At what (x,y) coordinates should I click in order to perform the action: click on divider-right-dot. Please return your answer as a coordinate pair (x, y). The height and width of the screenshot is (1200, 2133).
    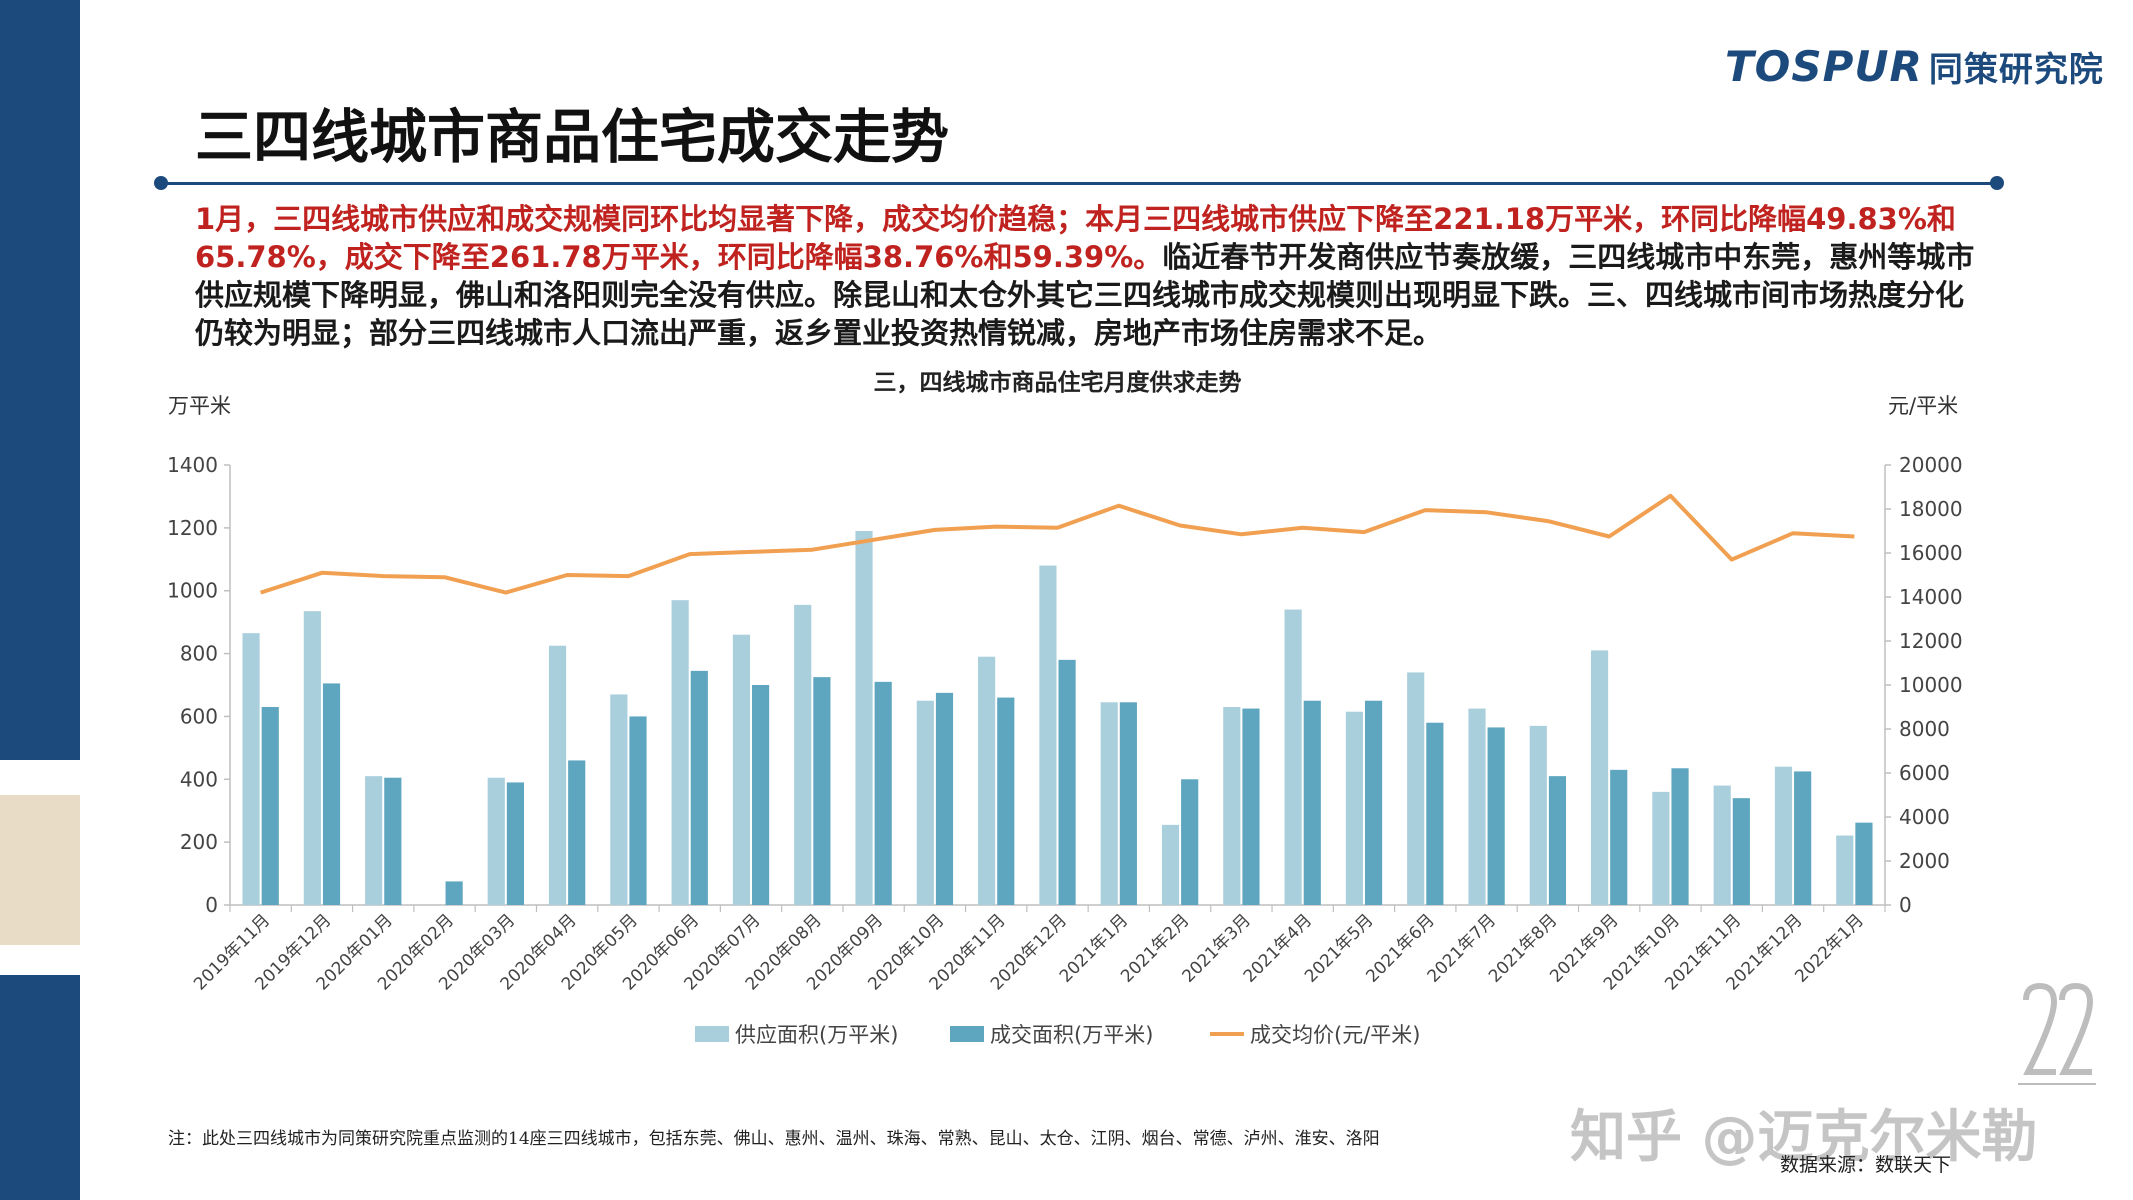
    Looking at the image, I should click on (1997, 183).